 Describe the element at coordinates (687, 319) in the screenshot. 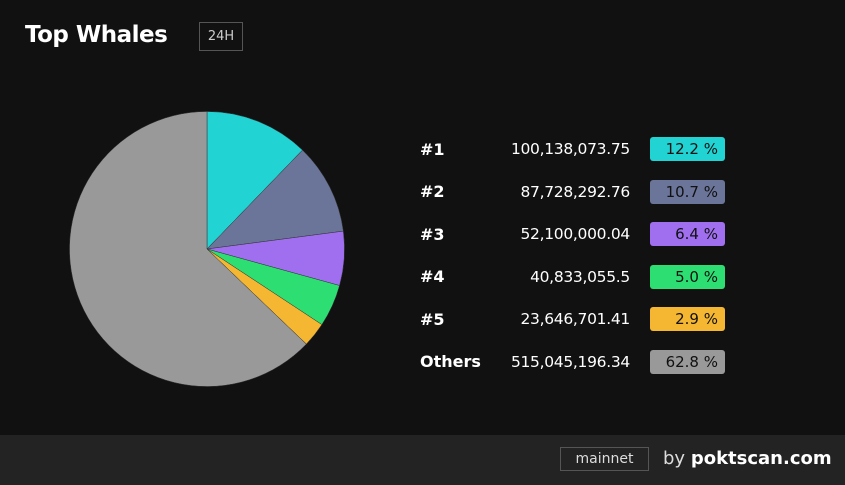

I see `percent-badge: 2.9 %` at that location.